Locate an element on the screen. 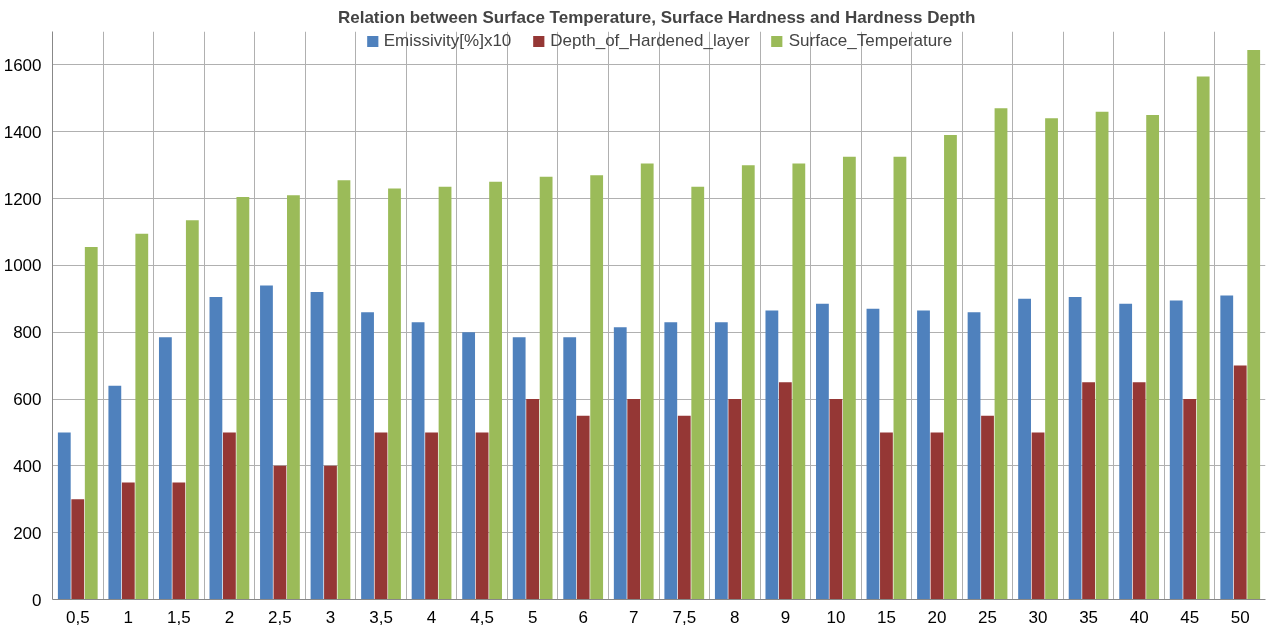 The height and width of the screenshot is (635, 1284). x-tick-label: 8 is located at coordinates (735, 617).